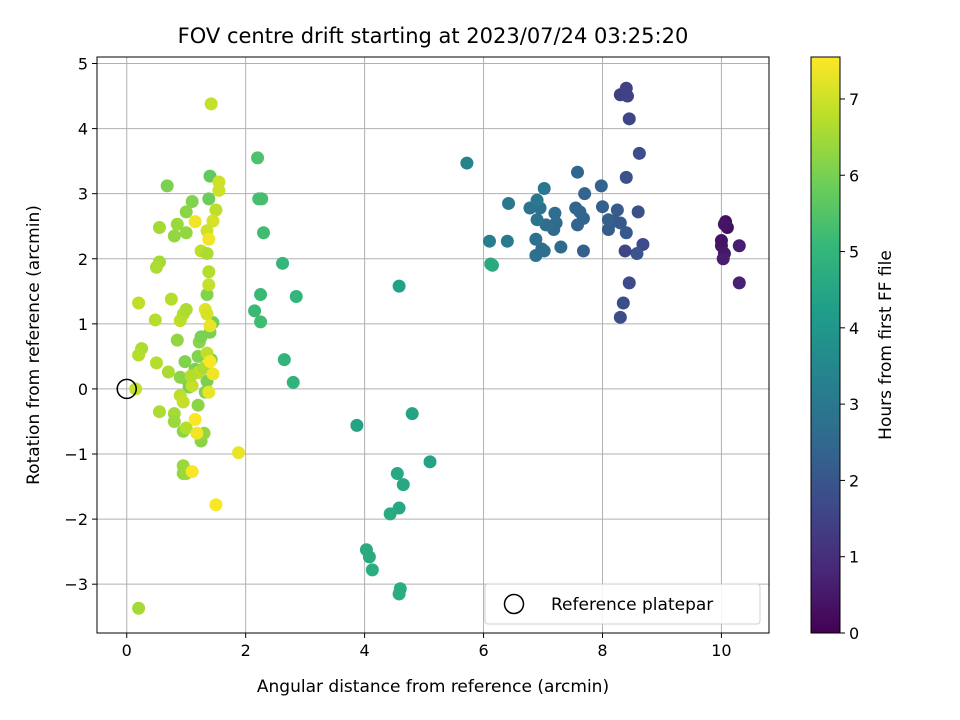 Image resolution: width=960 pixels, height=720 pixels. I want to click on reference-marker, so click(126, 389).